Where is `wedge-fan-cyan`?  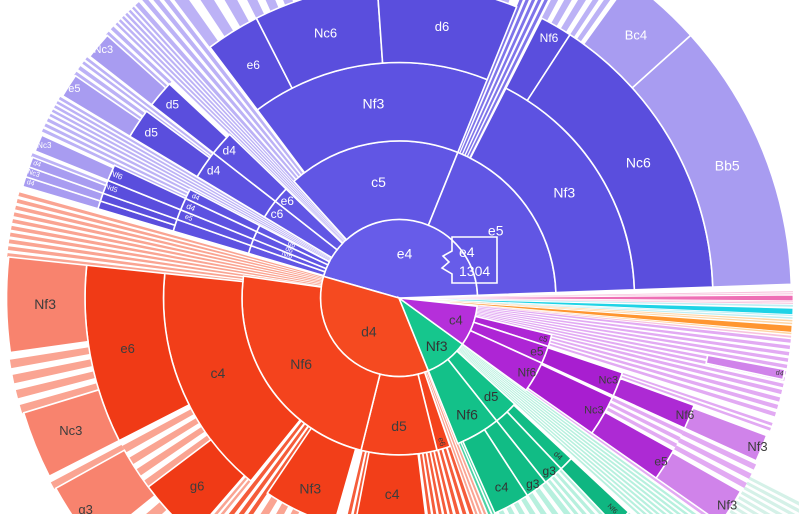 wedge-fan-cyan is located at coordinates (596, 306).